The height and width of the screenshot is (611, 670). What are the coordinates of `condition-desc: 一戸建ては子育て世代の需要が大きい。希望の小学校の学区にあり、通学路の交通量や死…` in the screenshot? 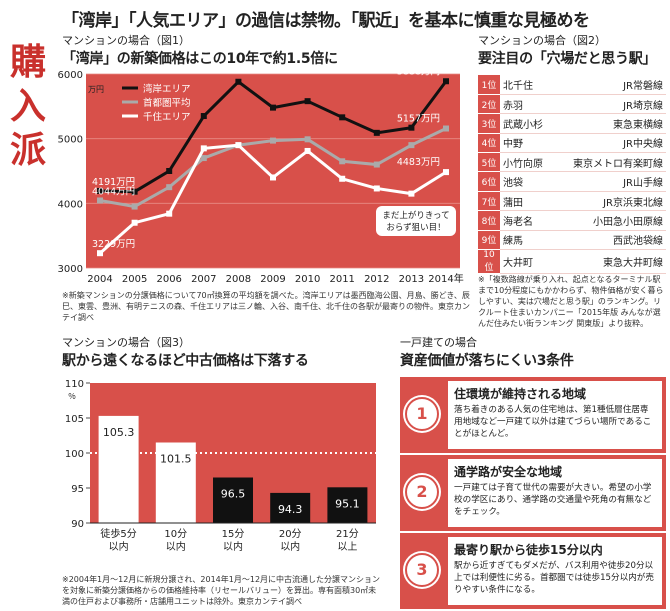 It's located at (553, 500).